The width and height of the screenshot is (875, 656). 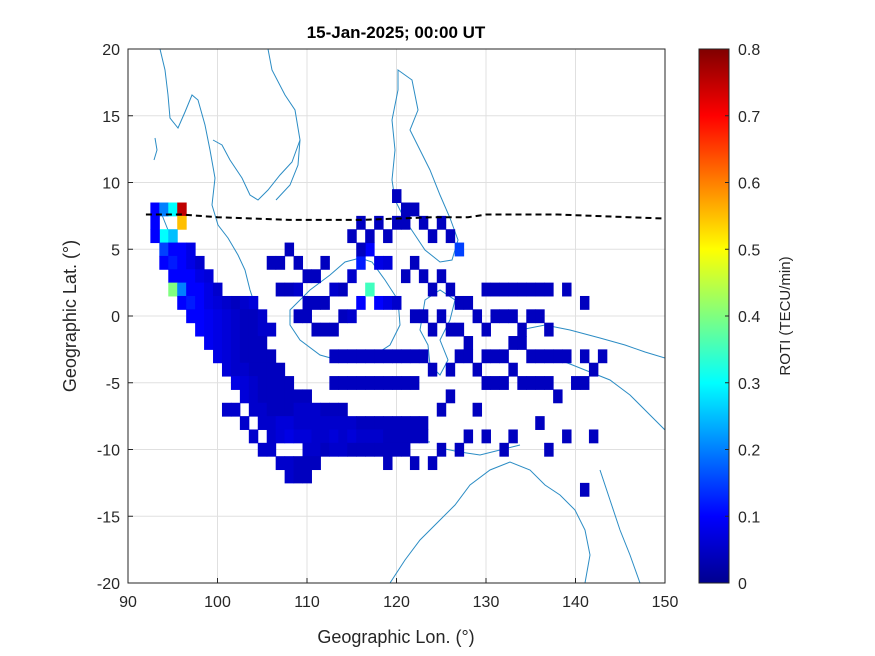 I want to click on y-tick-label: -20, so click(x=108, y=584).